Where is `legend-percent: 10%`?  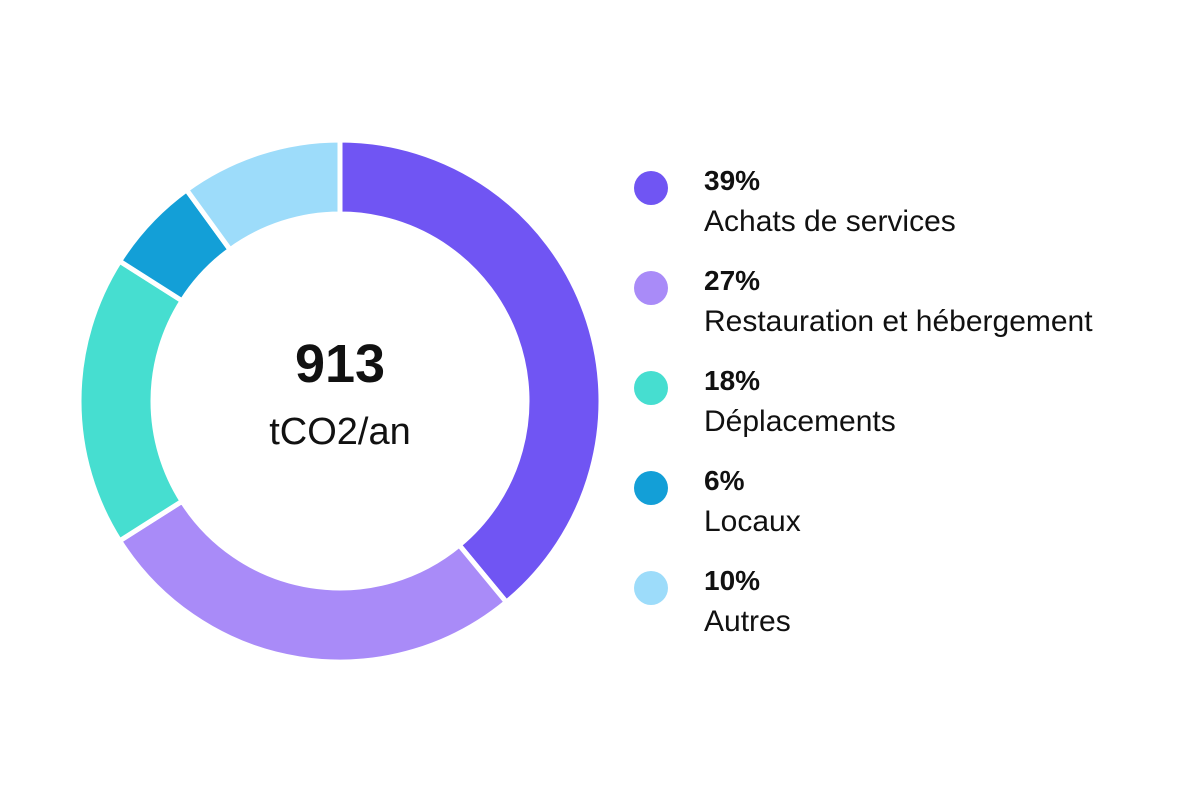
legend-percent: 10% is located at coordinates (732, 580).